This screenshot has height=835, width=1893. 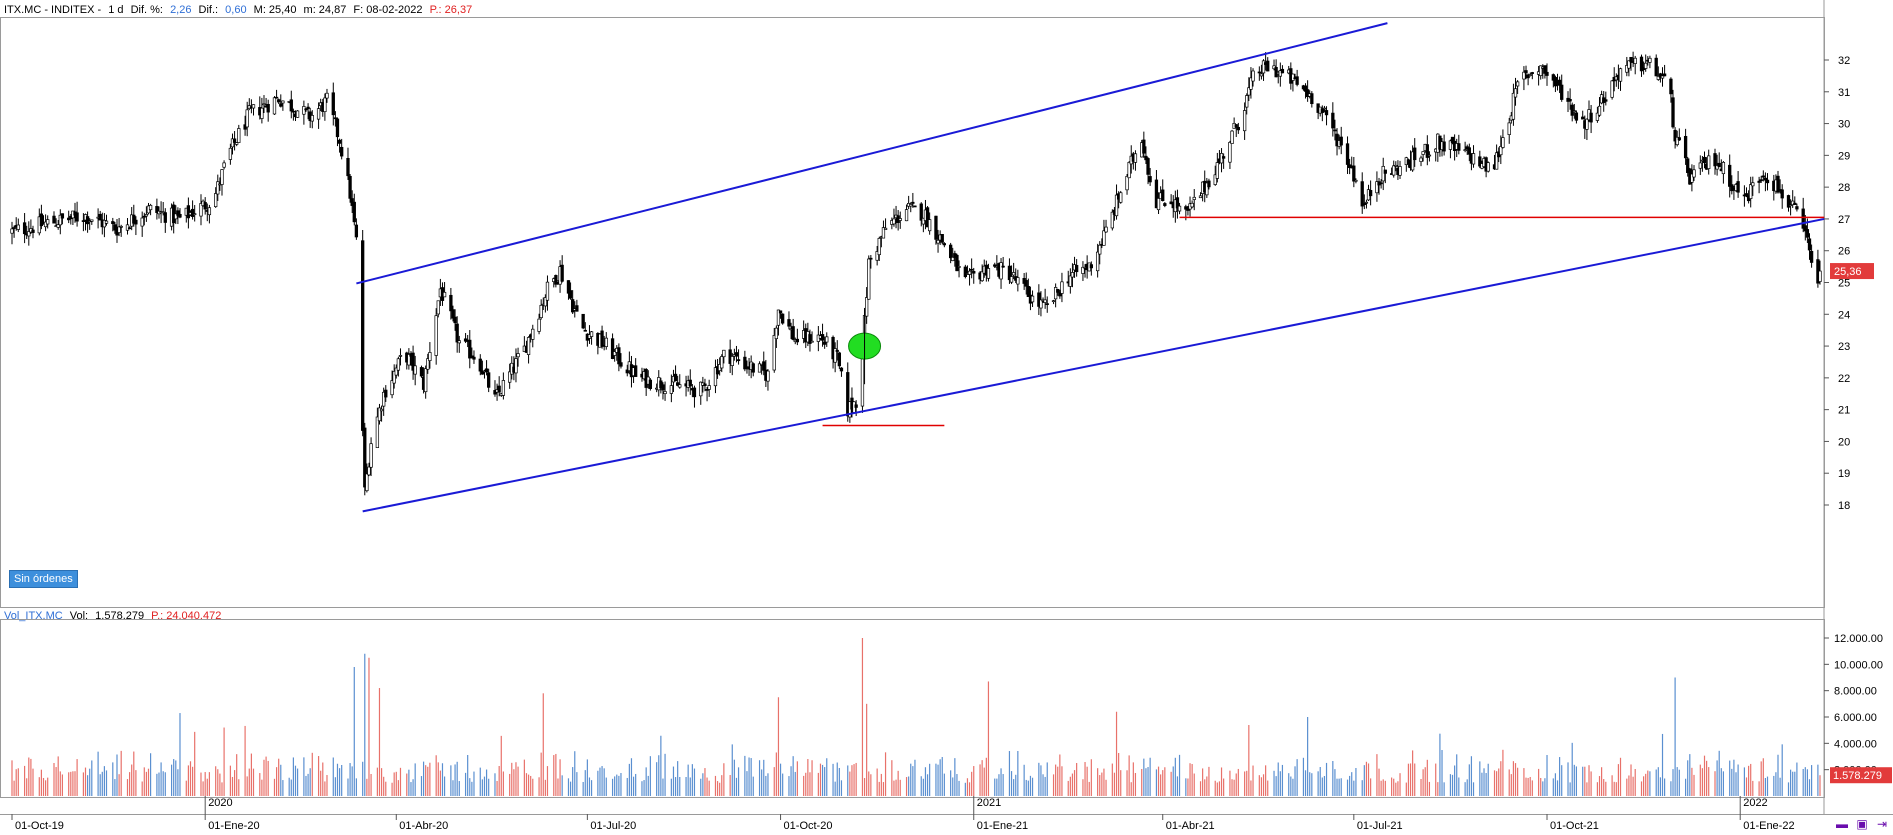 What do you see at coordinates (1862, 824) in the screenshot?
I see `save-icon: ▣` at bounding box center [1862, 824].